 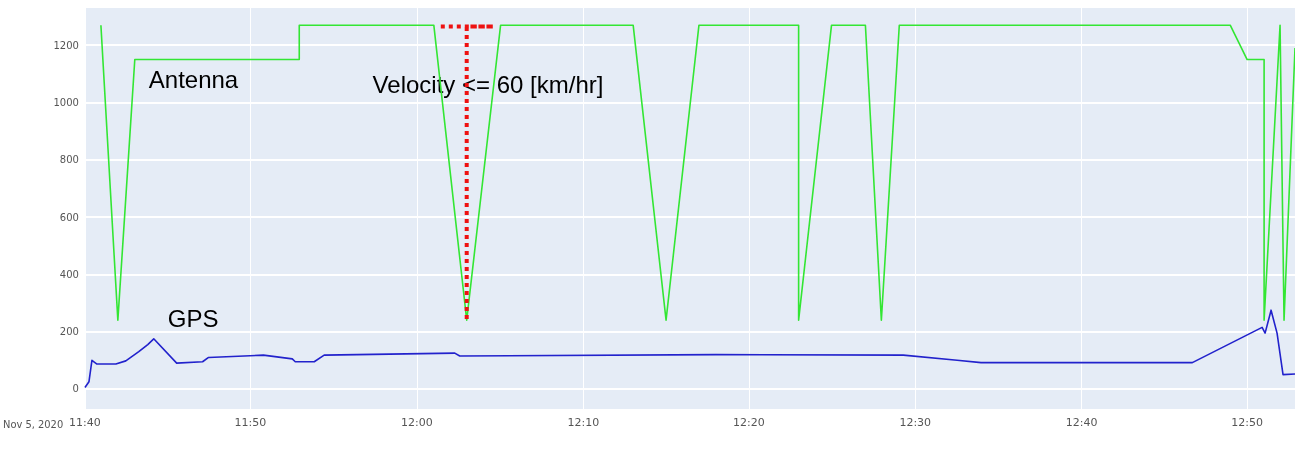 What do you see at coordinates (33, 424) in the screenshot?
I see `x-axis-title: Nov 5, 2020` at bounding box center [33, 424].